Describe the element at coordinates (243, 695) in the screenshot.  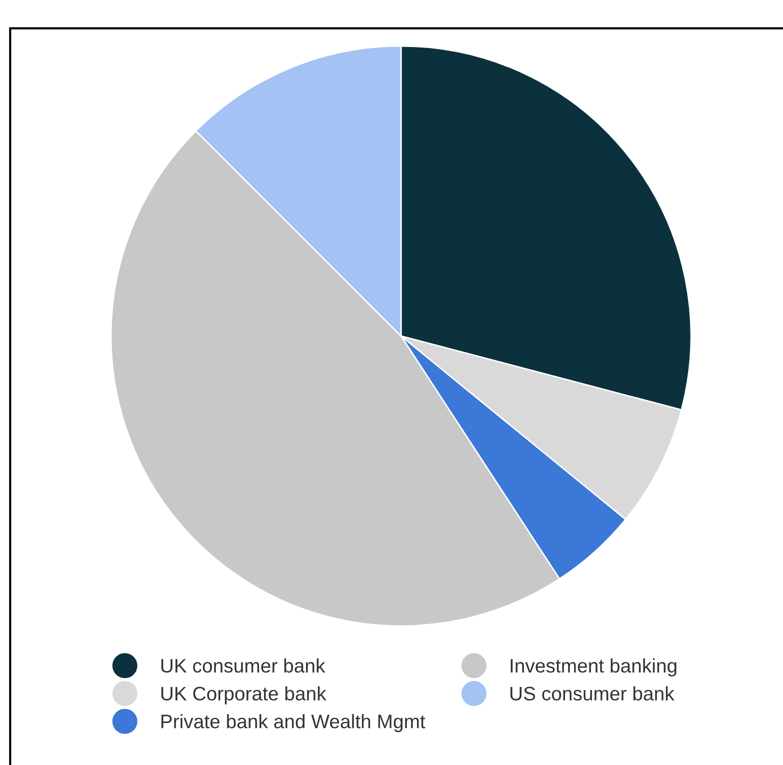
I see `legend-label: UK Corporate bank` at that location.